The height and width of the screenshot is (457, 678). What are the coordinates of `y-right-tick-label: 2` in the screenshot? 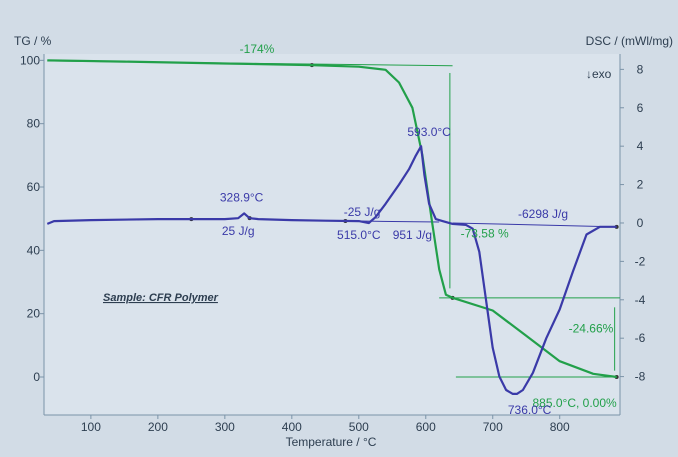 It's located at (640, 185).